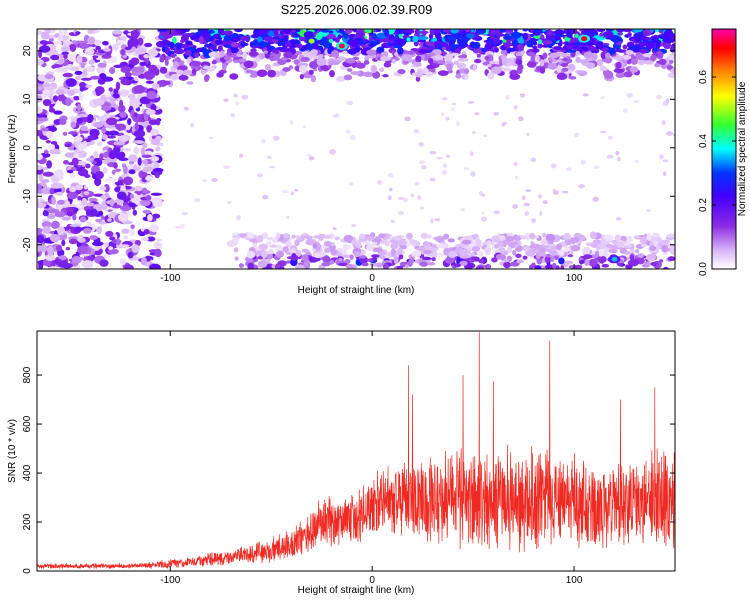 Image resolution: width=750 pixels, height=600 pixels. What do you see at coordinates (27, 521) in the screenshot?
I see `snr-y-tick-label: 200` at bounding box center [27, 521].